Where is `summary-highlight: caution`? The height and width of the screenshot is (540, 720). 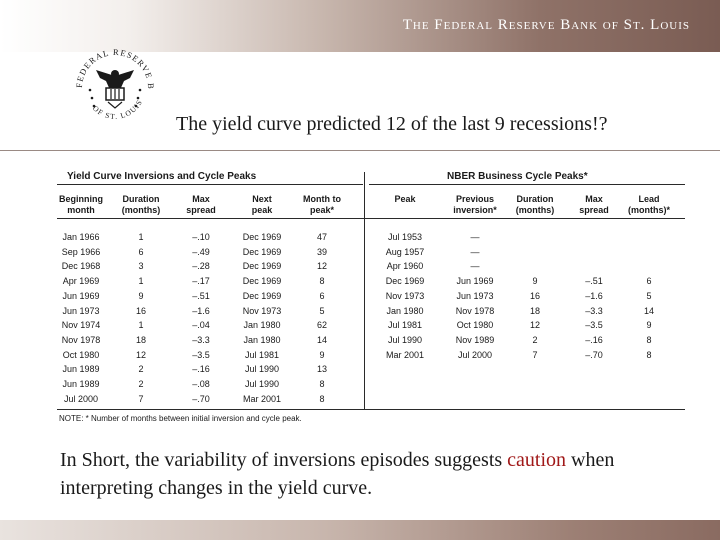 summary-highlight: caution is located at coordinates (537, 460).